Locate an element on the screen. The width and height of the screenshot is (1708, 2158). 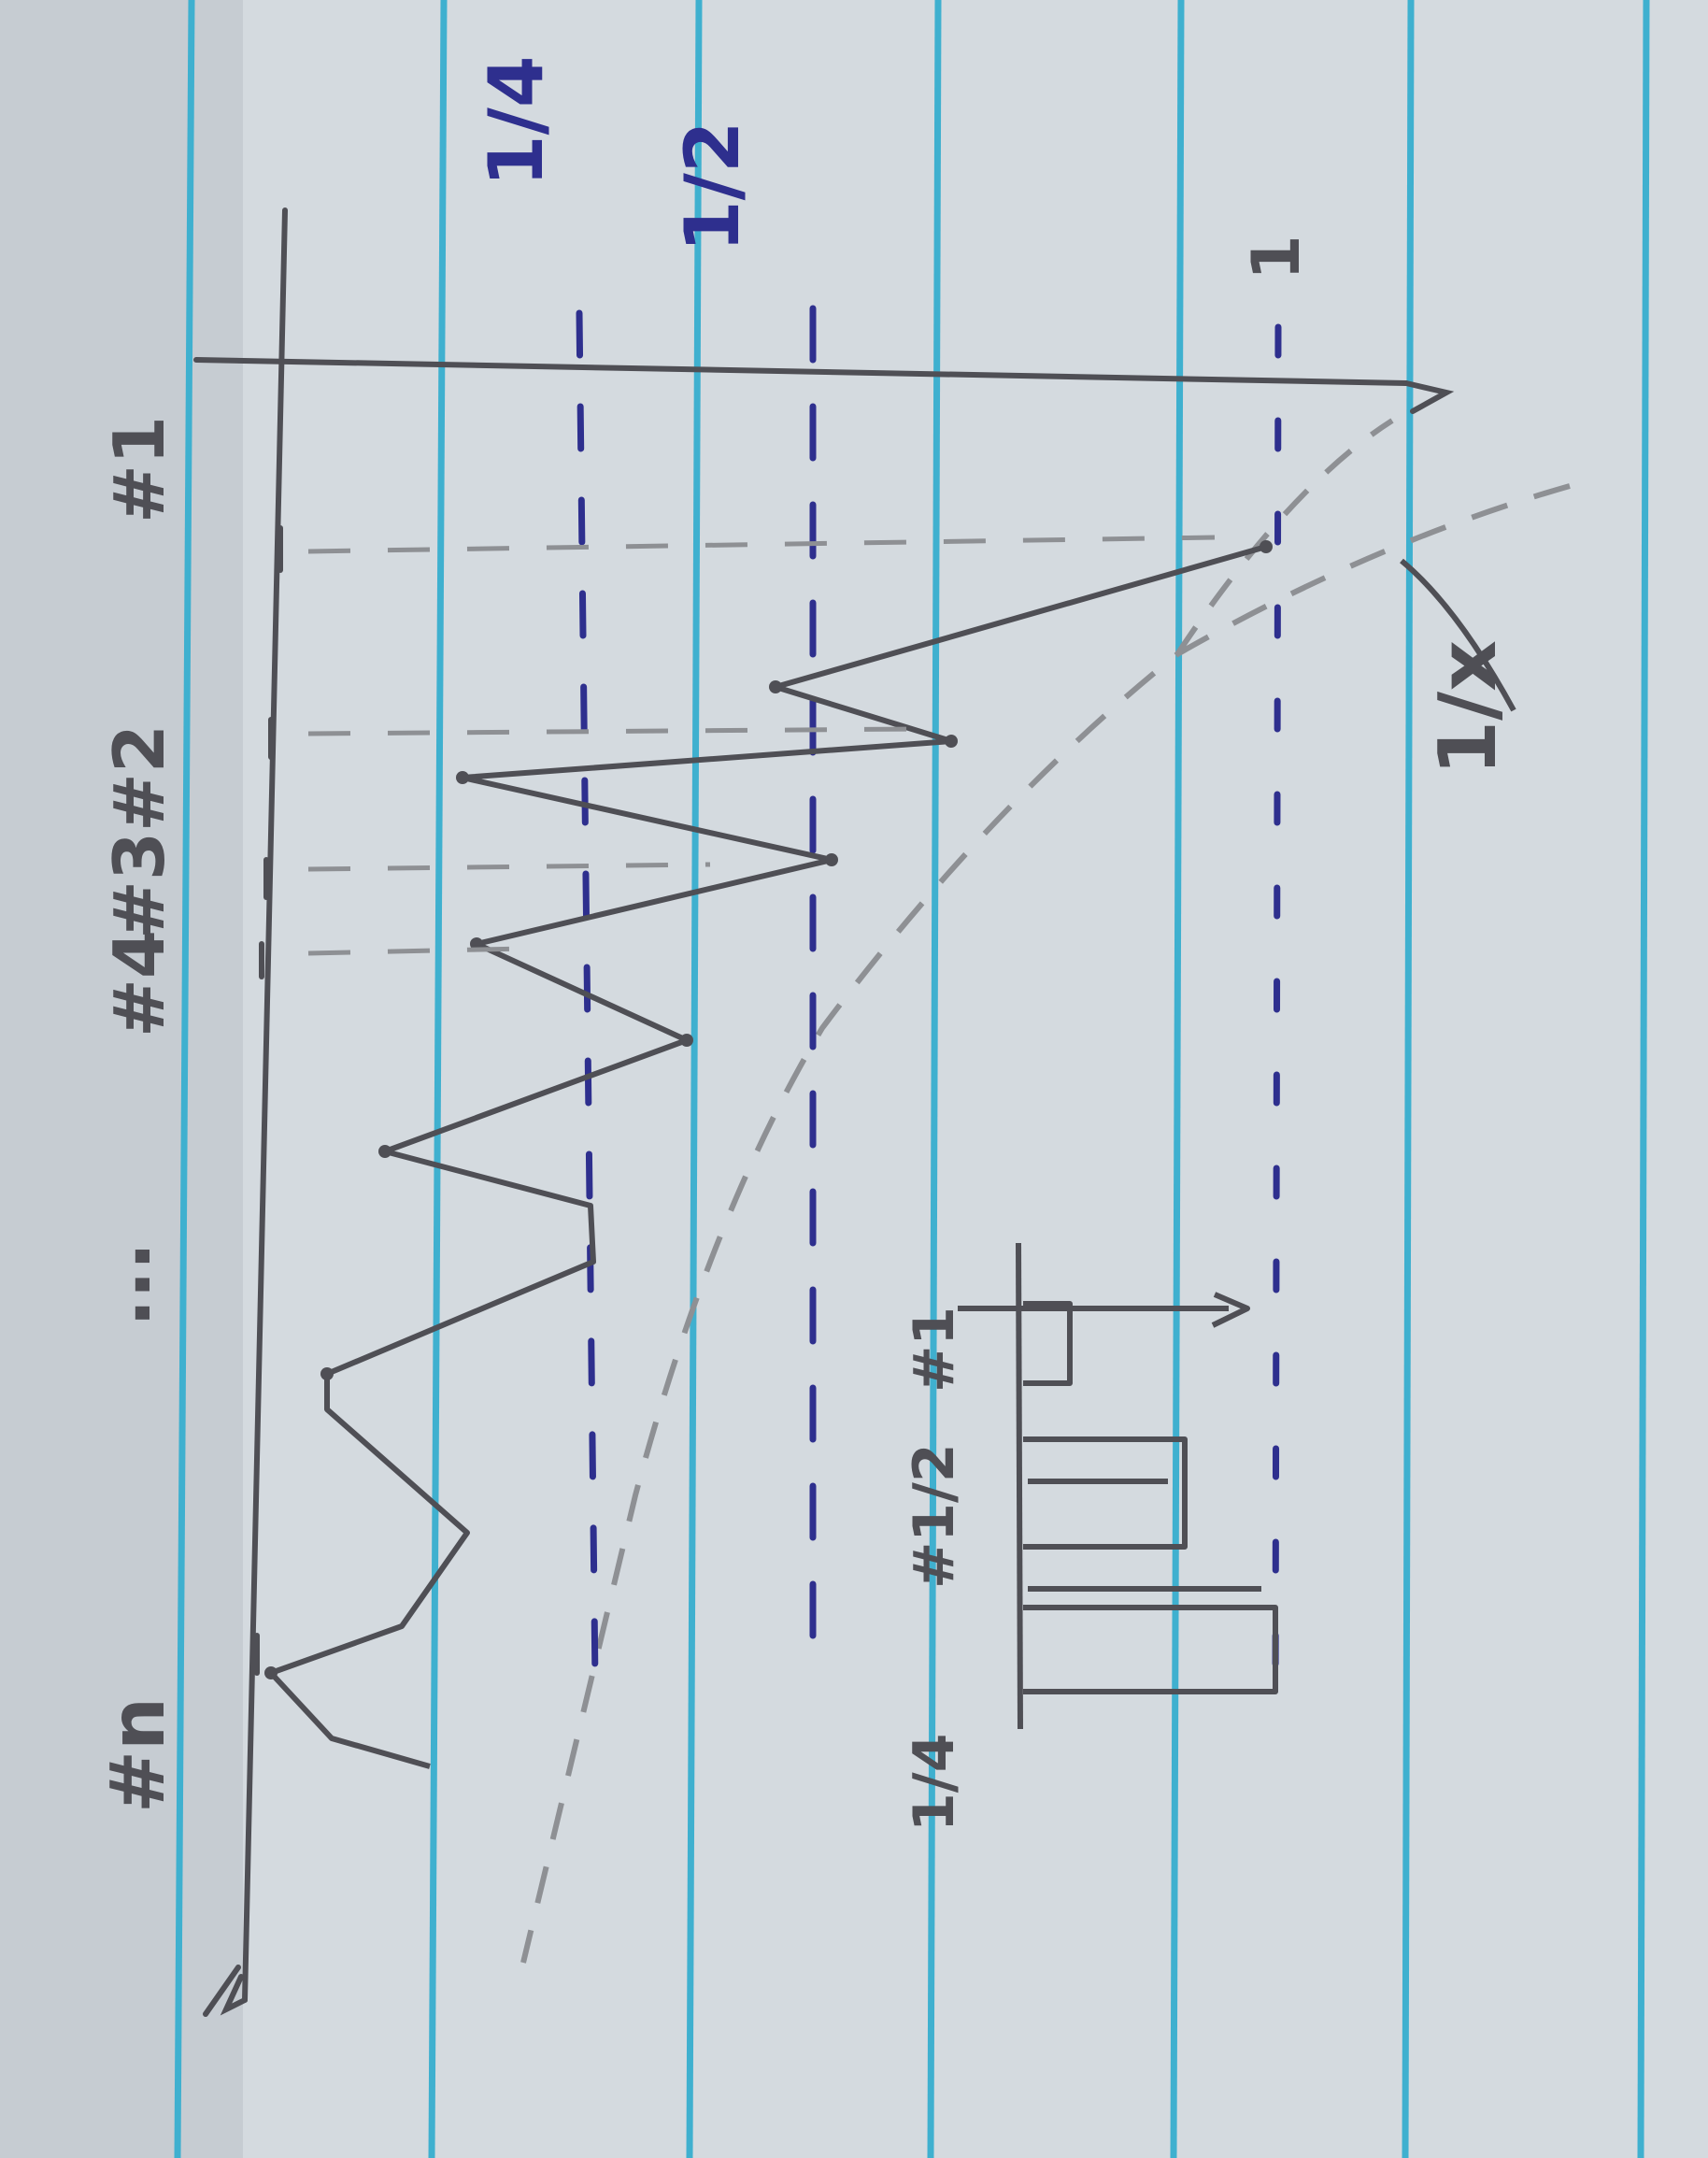
label-spike-3: #3 is located at coordinates (139, 885).